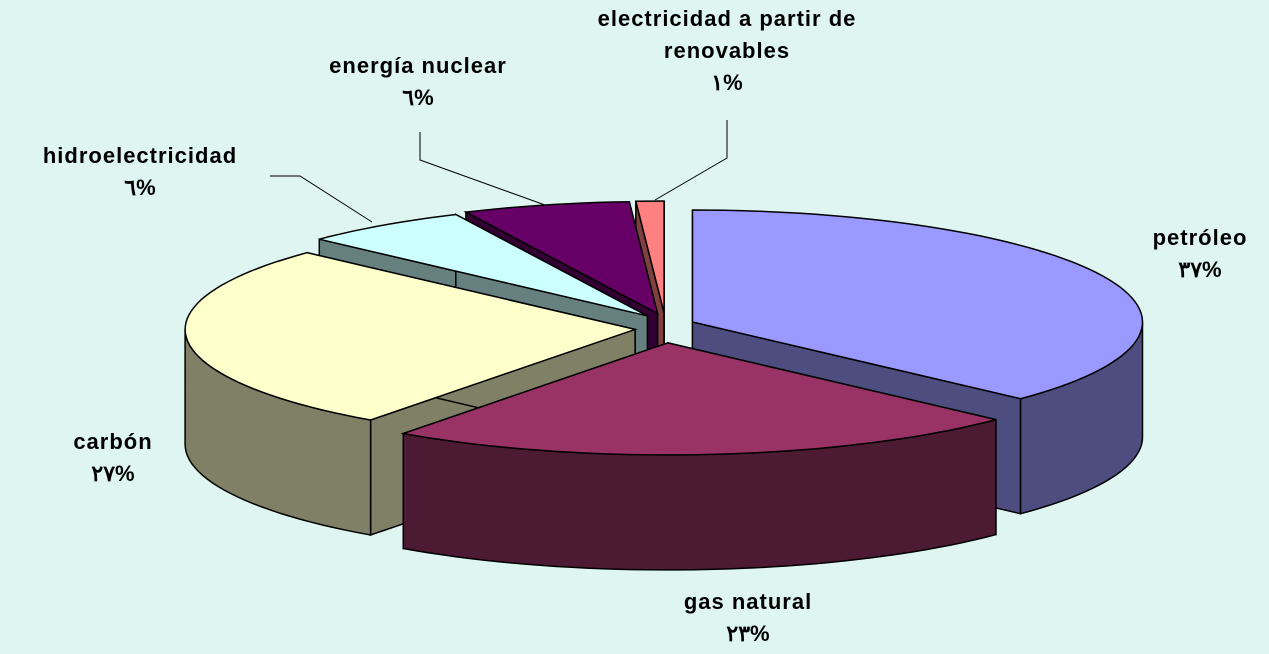 The image size is (1269, 654). Describe the element at coordinates (727, 82) in the screenshot. I see `value-label: ١%` at that location.